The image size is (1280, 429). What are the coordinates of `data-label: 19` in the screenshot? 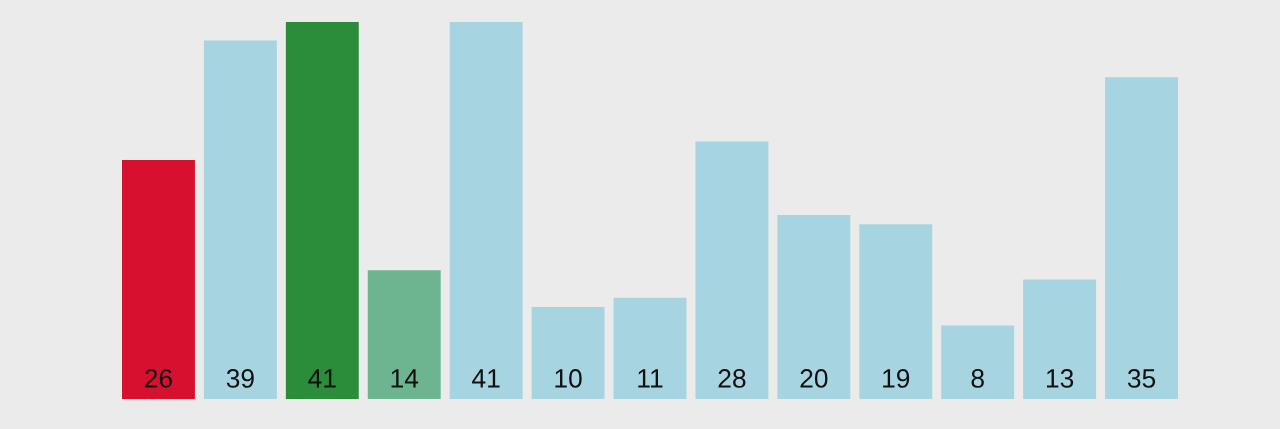 It's located at (896, 378).